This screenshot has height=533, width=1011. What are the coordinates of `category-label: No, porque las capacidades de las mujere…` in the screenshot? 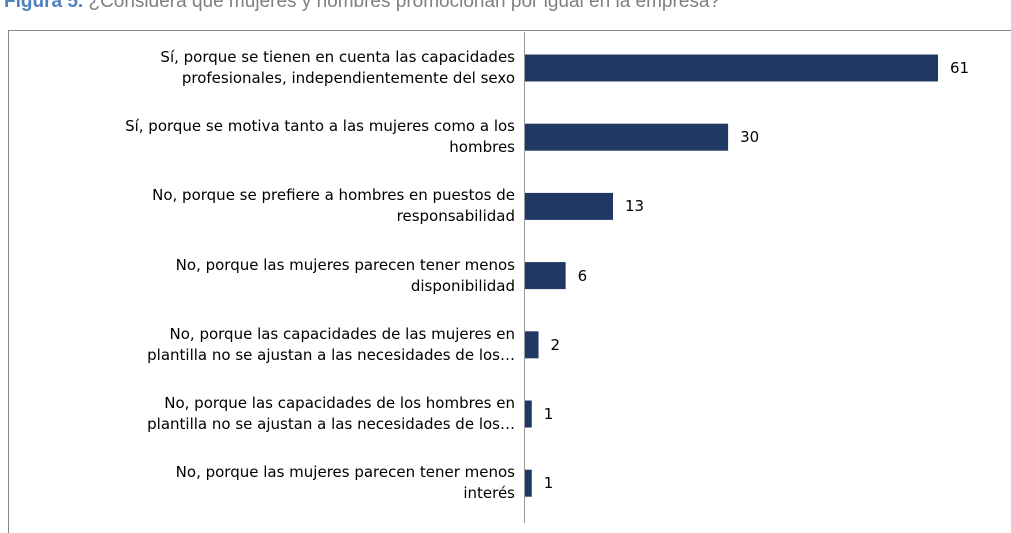 It's located at (331, 344).